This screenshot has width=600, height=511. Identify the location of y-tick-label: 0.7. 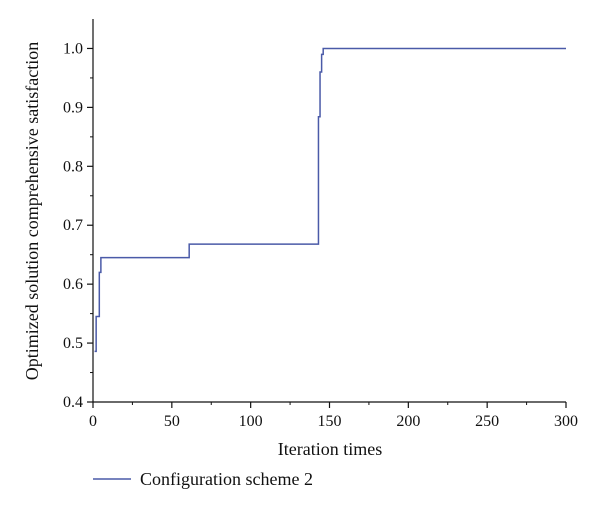
(73, 225).